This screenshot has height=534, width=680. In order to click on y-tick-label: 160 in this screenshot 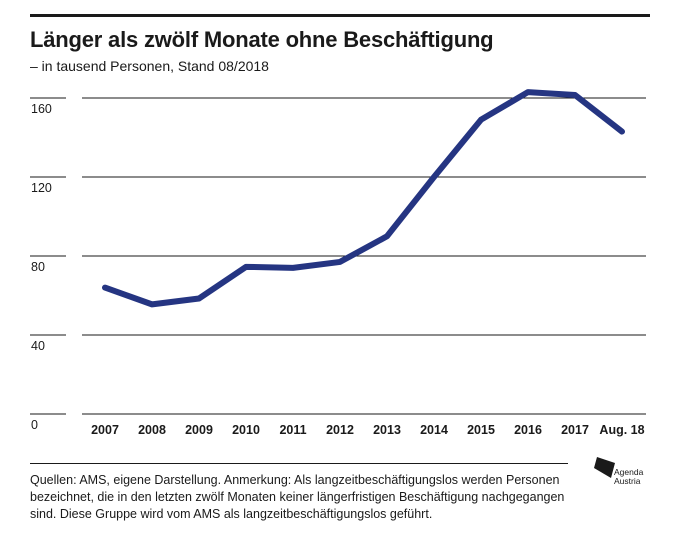, I will do `click(41, 109)`.